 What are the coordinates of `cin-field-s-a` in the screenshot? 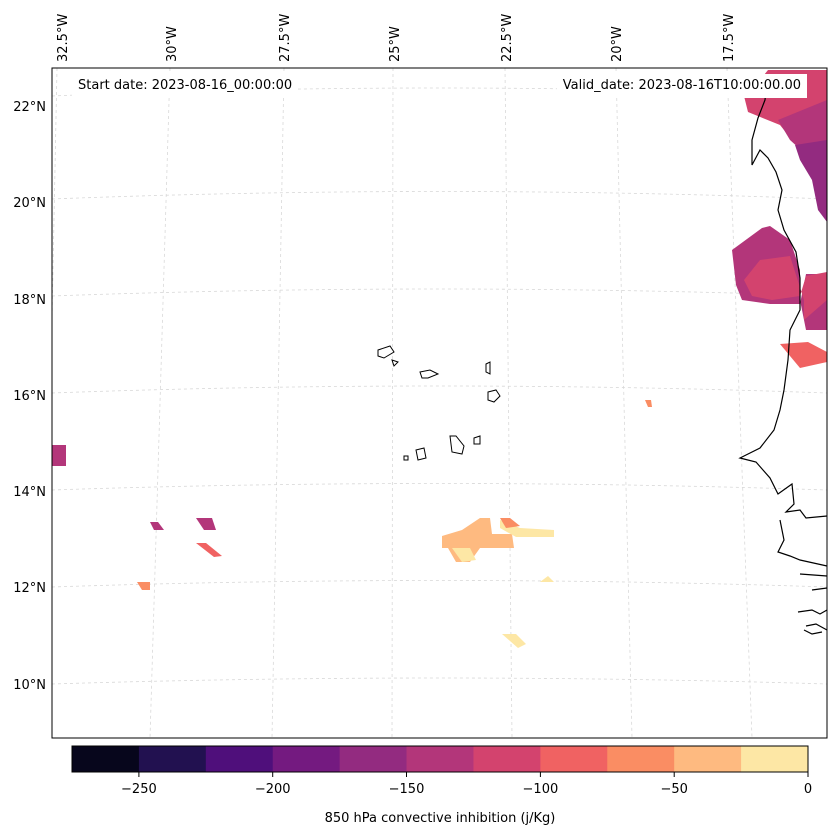 It's located at (157, 526).